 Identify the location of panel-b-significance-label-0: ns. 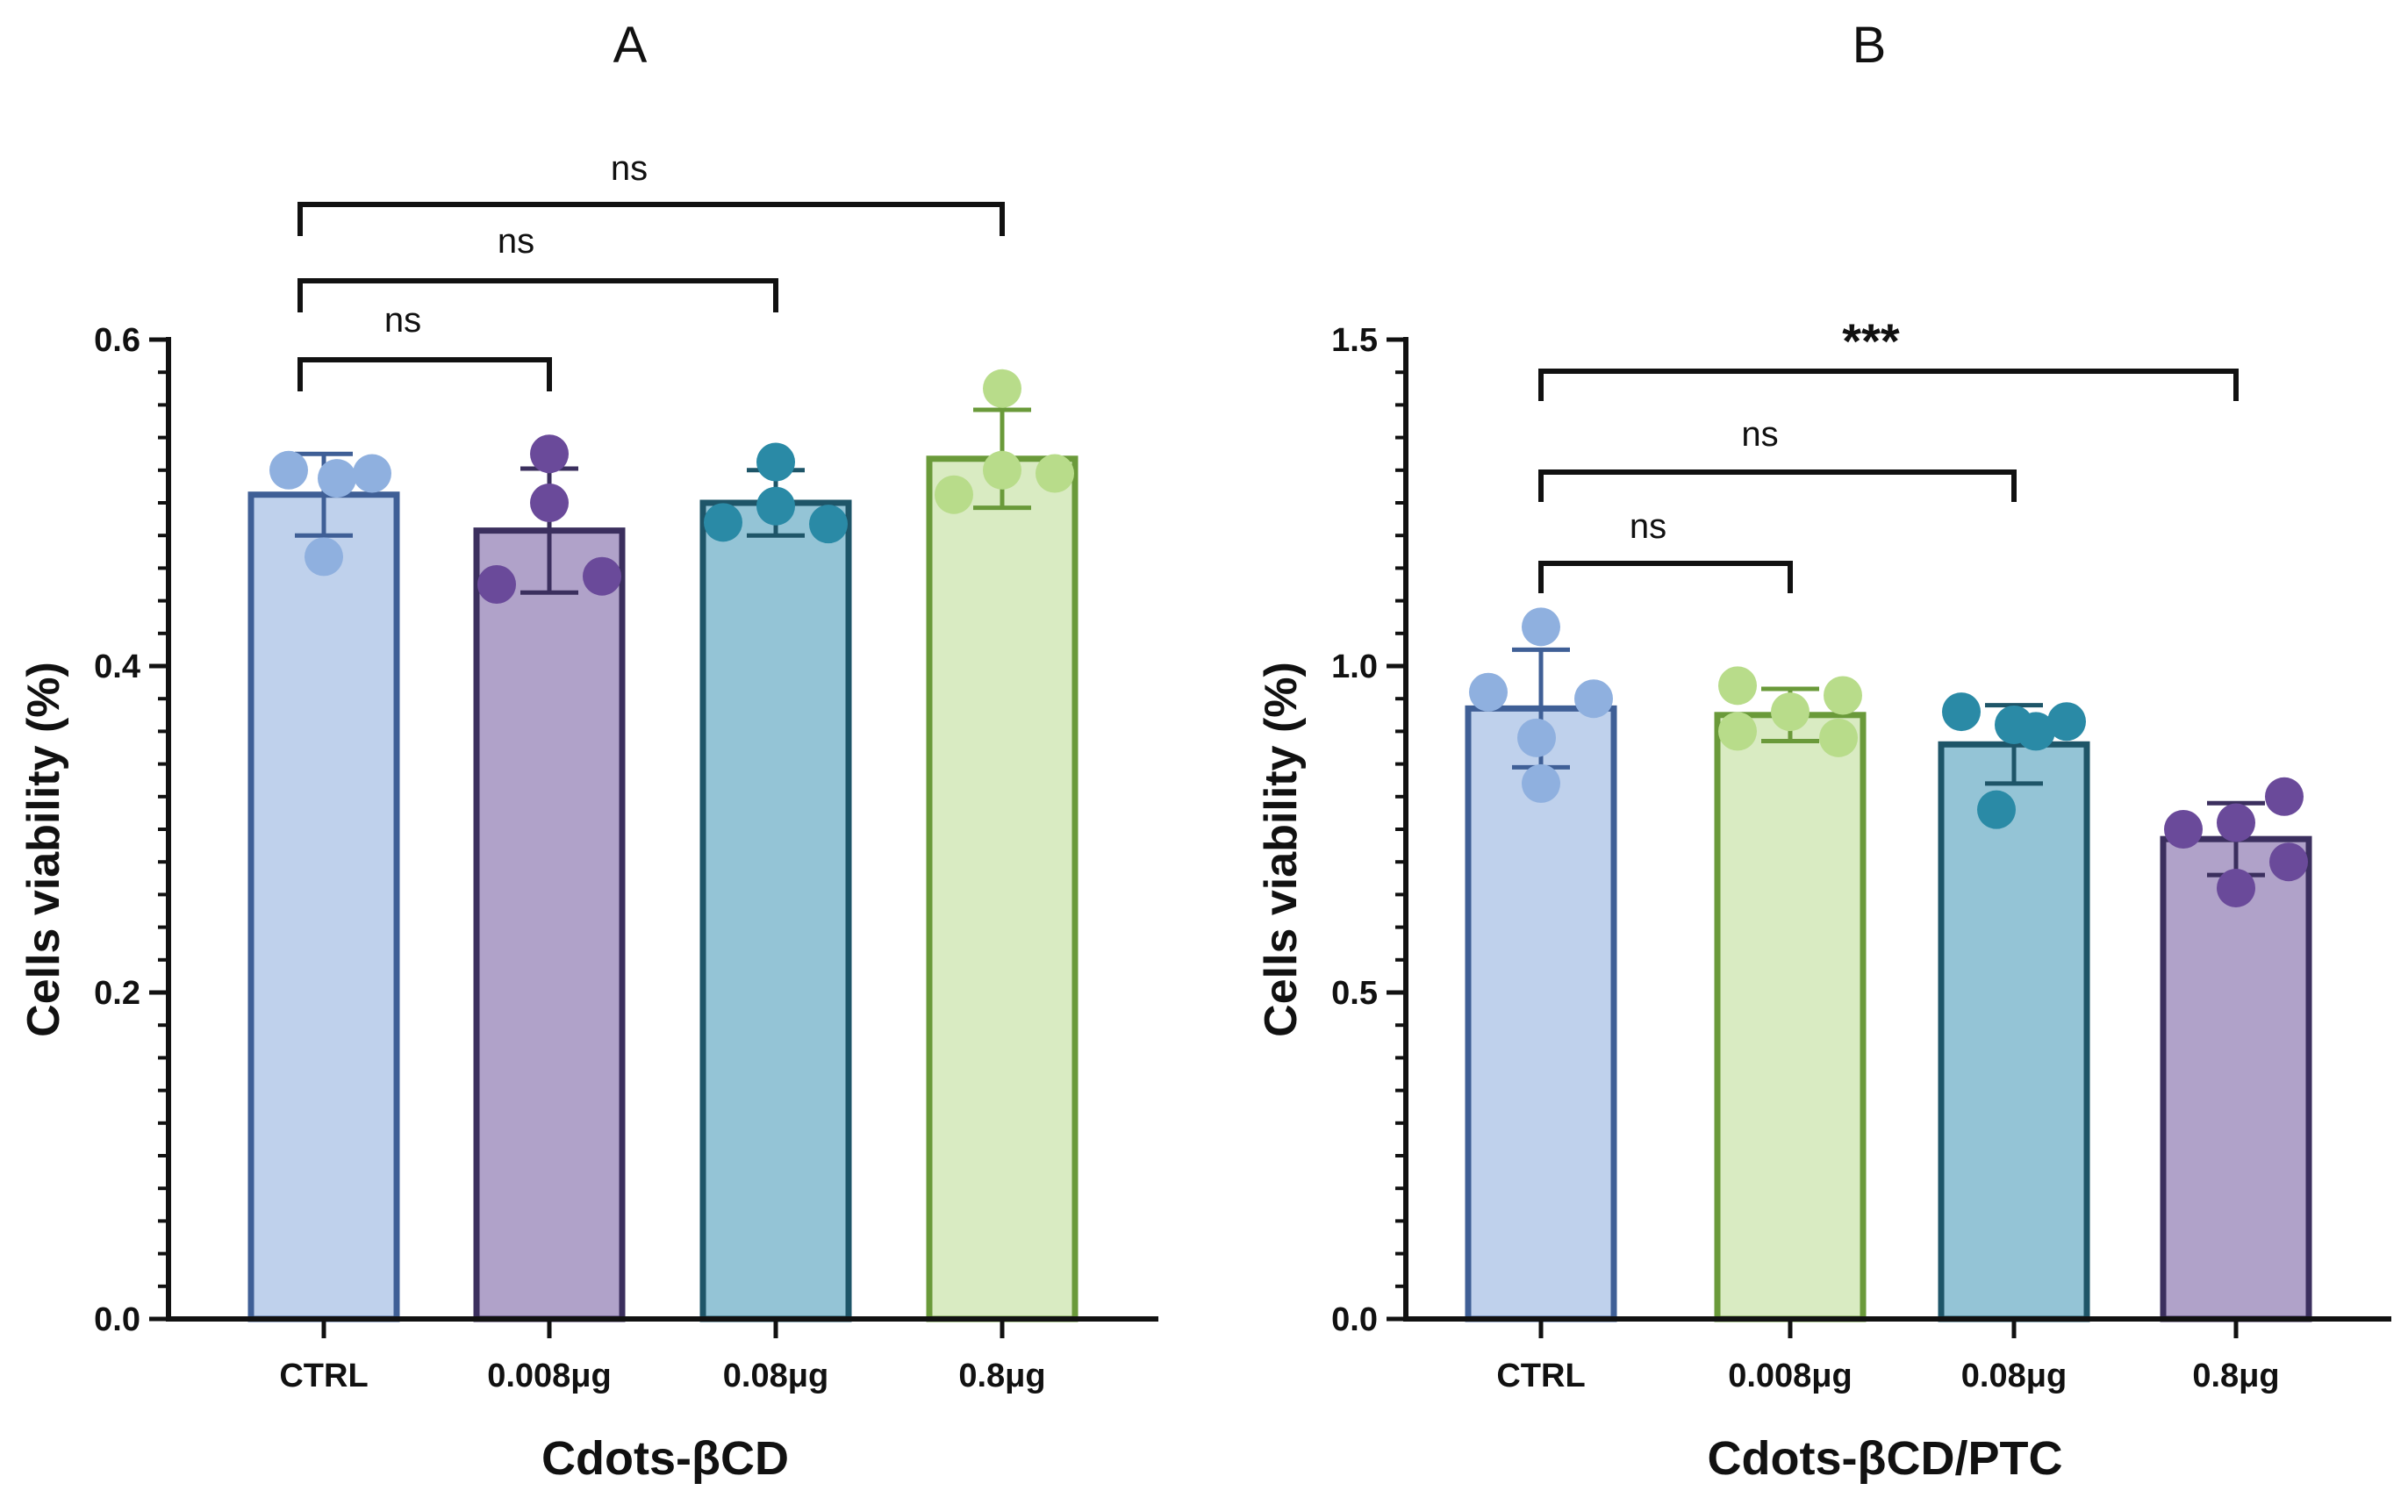
(1648, 526).